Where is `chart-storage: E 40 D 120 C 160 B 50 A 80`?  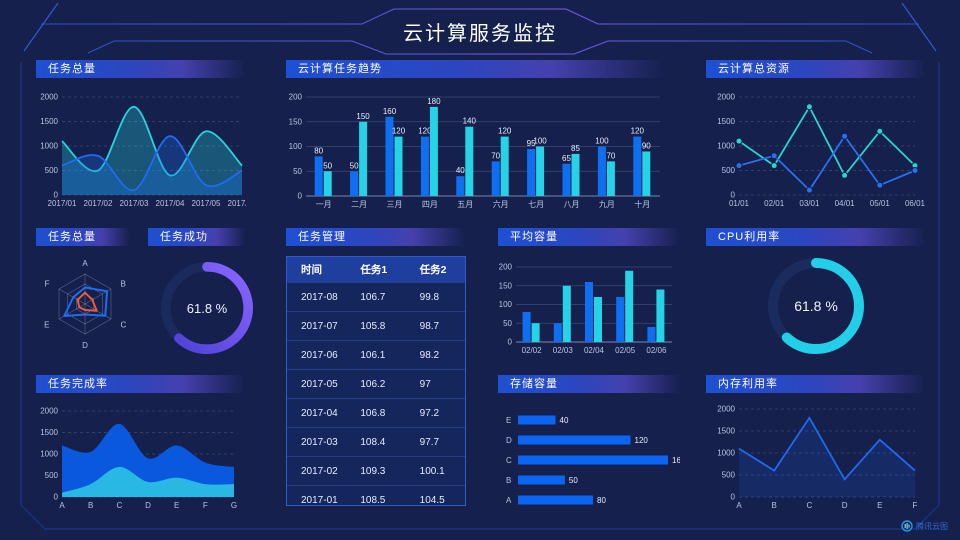
chart-storage: E 40 D 120 C 160 B 50 A 80 is located at coordinates (593, 460).